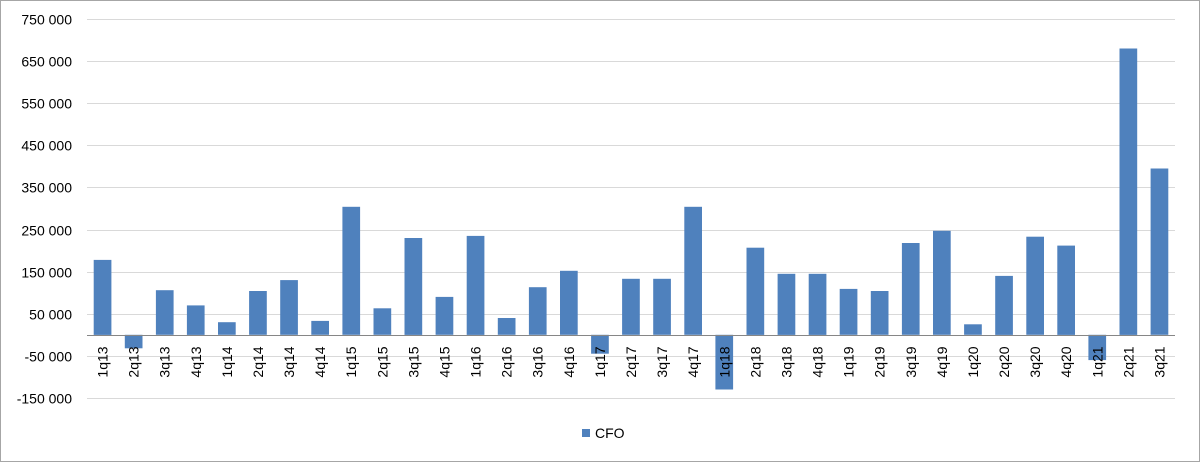 The height and width of the screenshot is (462, 1200). Describe the element at coordinates (227, 361) in the screenshot. I see `x-category-label: 1q14` at that location.